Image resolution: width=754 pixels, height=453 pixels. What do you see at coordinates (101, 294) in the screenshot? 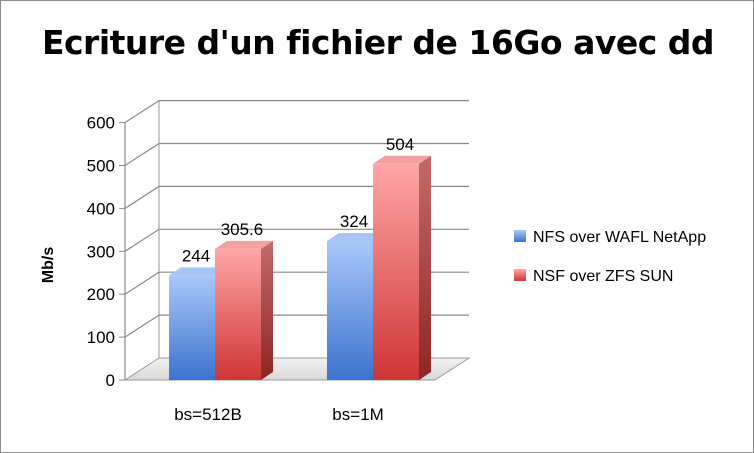
I see `y-tick-label: 200` at bounding box center [101, 294].